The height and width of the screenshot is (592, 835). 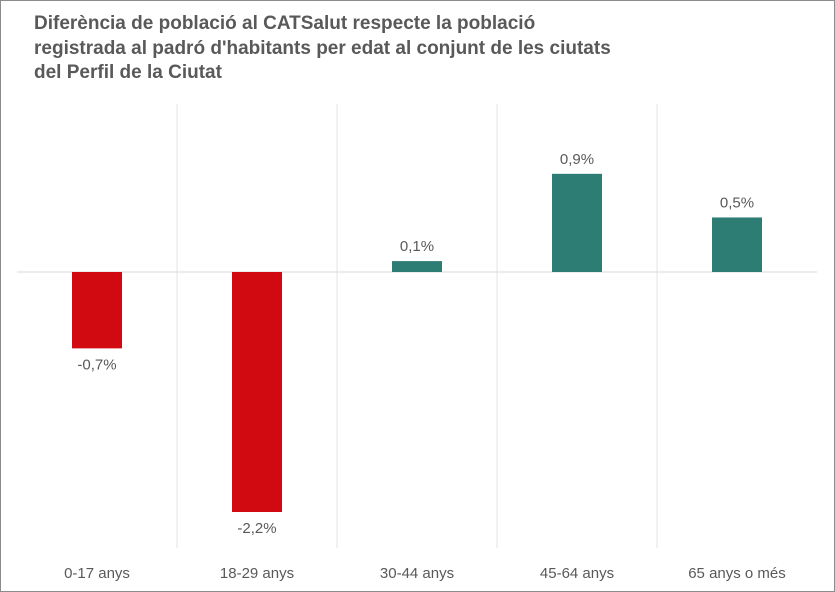 What do you see at coordinates (577, 222) in the screenshot?
I see `bar-45-64-anys` at bounding box center [577, 222].